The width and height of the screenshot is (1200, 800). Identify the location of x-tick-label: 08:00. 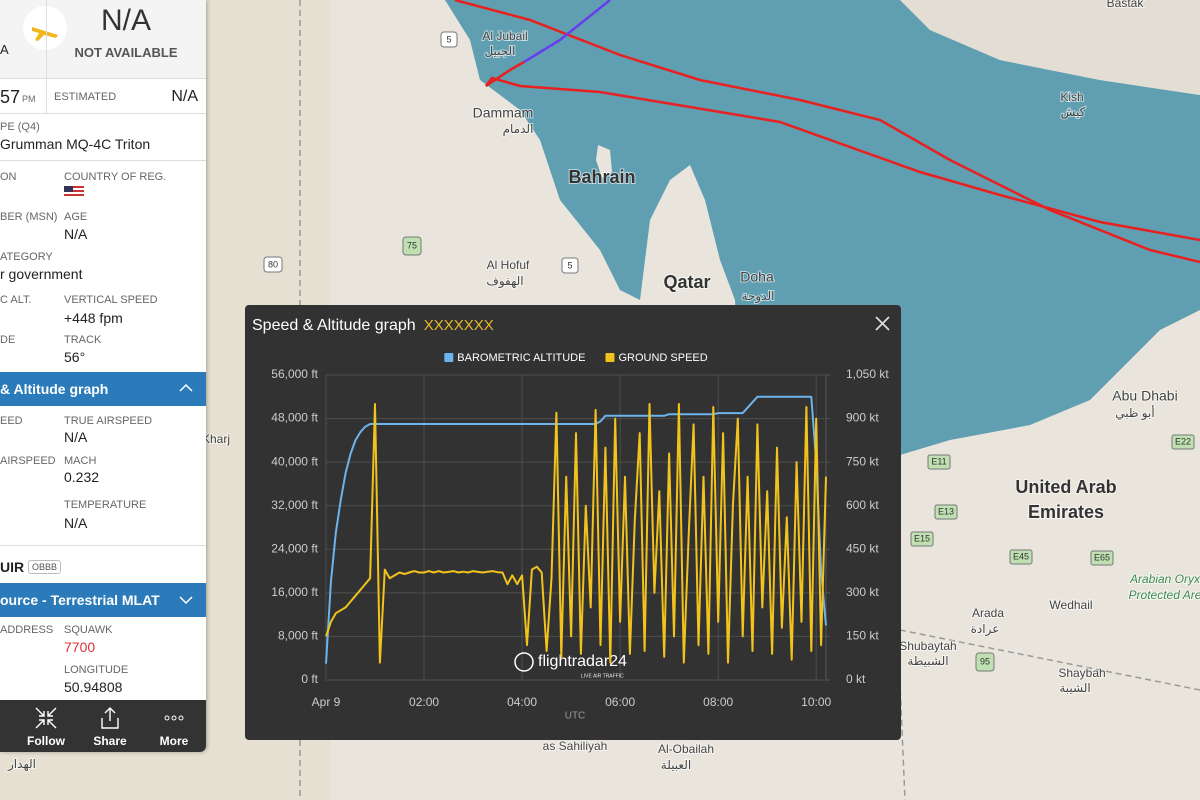
(718, 702).